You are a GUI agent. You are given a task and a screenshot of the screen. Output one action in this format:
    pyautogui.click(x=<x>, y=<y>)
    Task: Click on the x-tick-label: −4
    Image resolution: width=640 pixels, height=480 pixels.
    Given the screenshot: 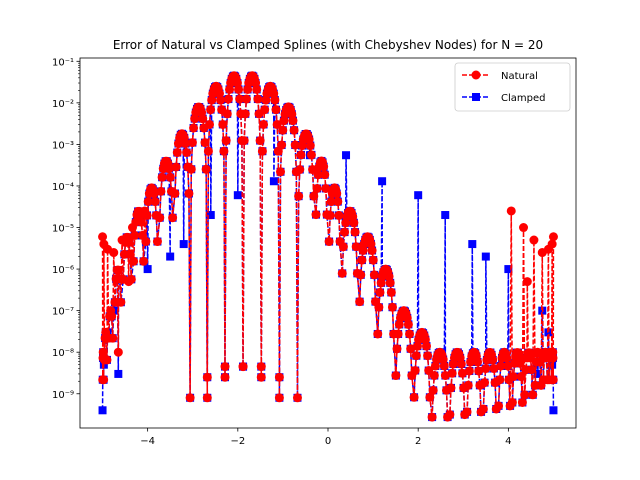 What is the action you would take?
    pyautogui.click(x=147, y=441)
    